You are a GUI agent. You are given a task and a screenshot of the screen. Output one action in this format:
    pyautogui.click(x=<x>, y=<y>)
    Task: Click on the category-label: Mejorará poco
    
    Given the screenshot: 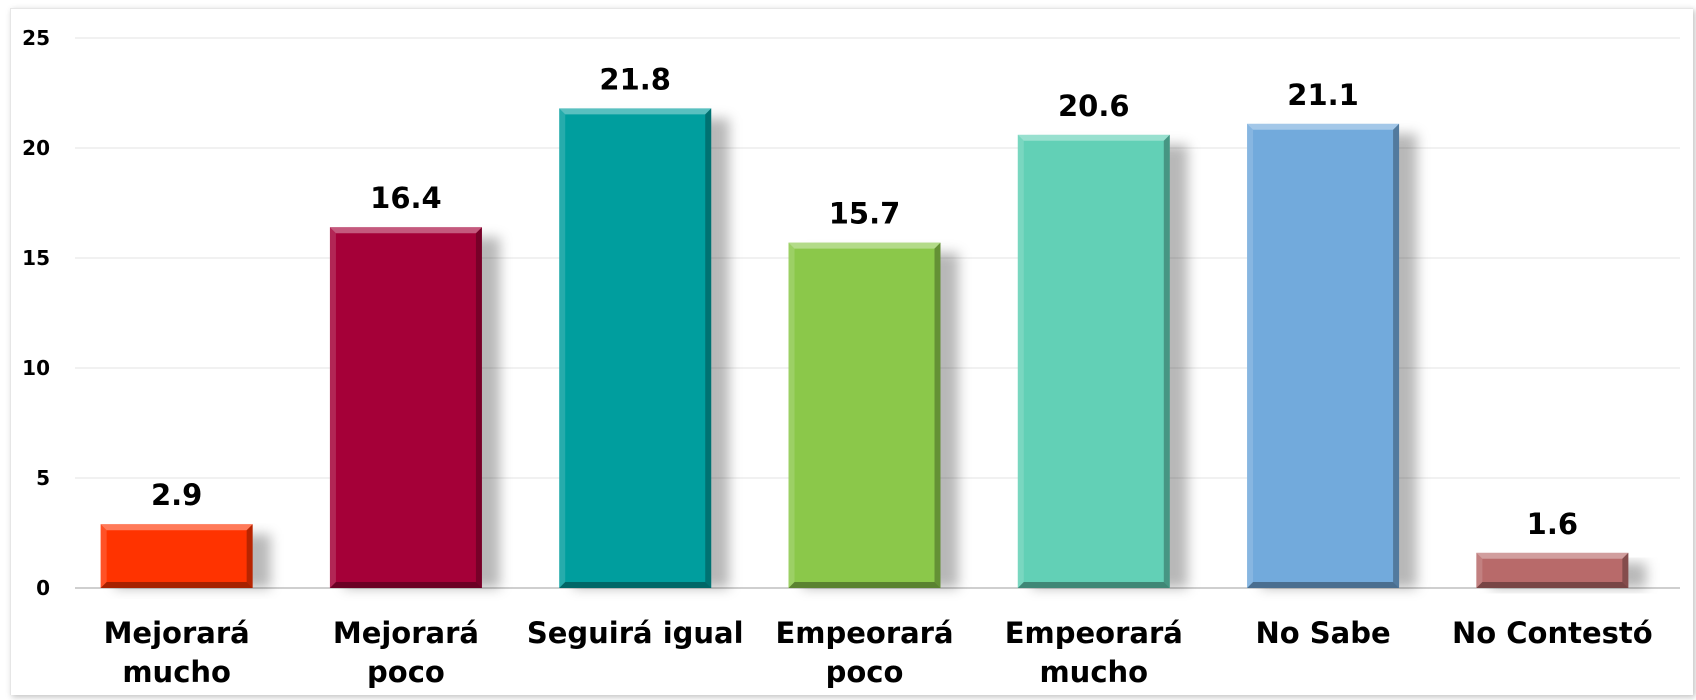 What is the action you would take?
    pyautogui.click(x=406, y=652)
    